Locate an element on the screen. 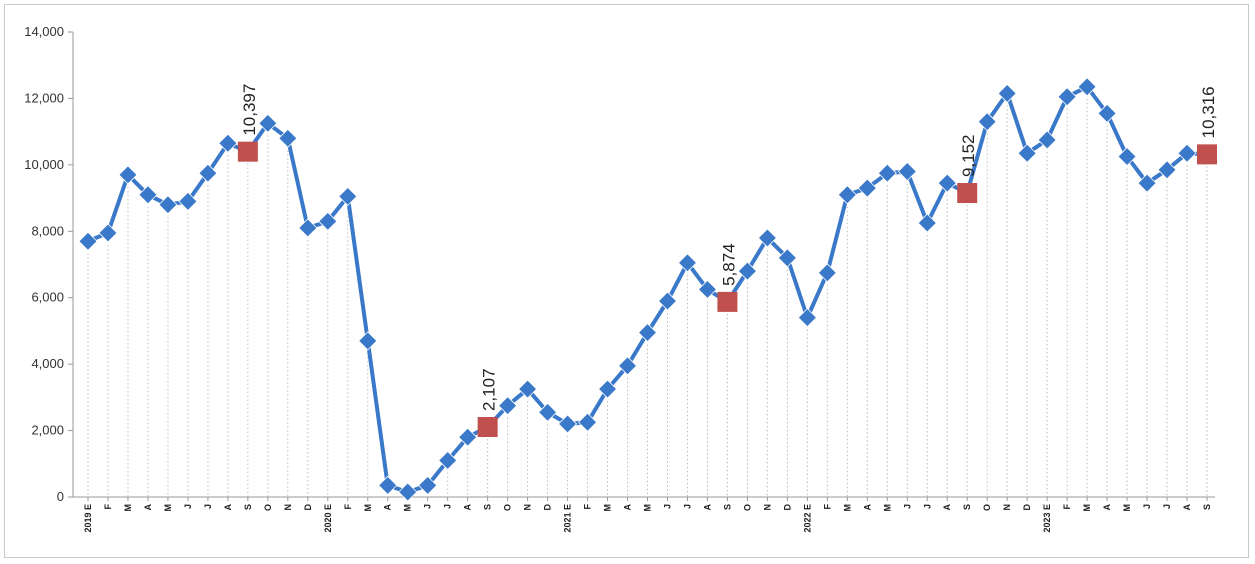 This screenshot has width=1255, height=564. y-axis: 0 2,000 4,000 6,000 8,000 10,000 12,000 14,000 is located at coordinates (49, 264).